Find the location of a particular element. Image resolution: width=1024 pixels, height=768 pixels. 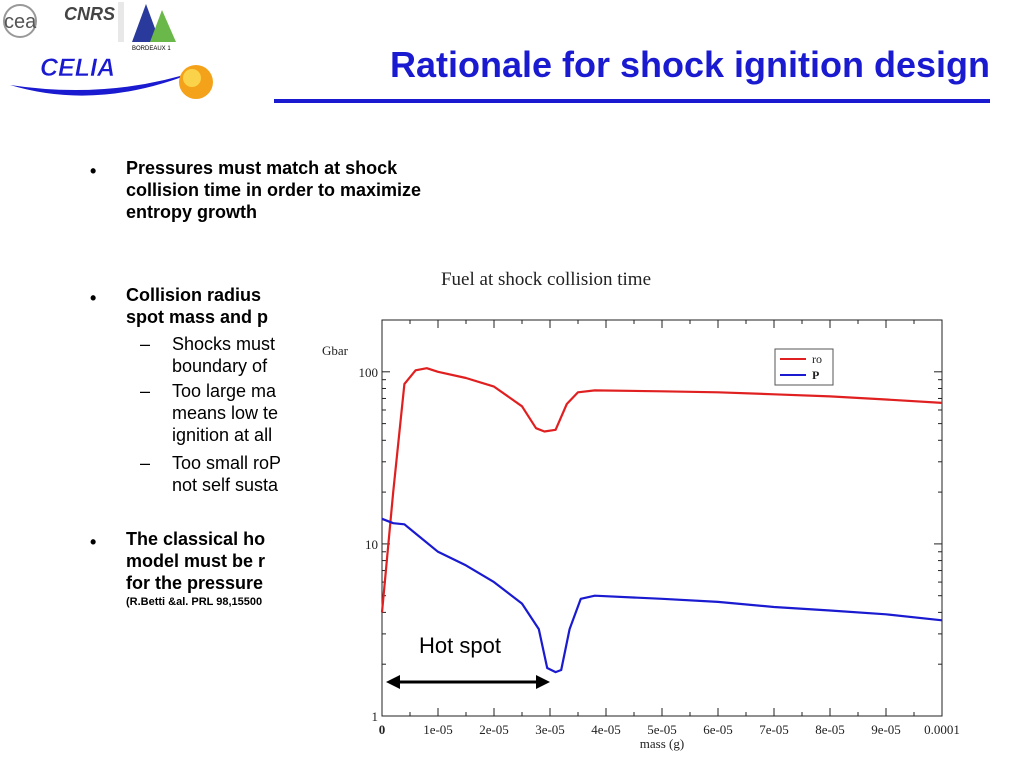

sub-bullet-3-text: Too small roP not self susta is located at coordinates (227, 474).